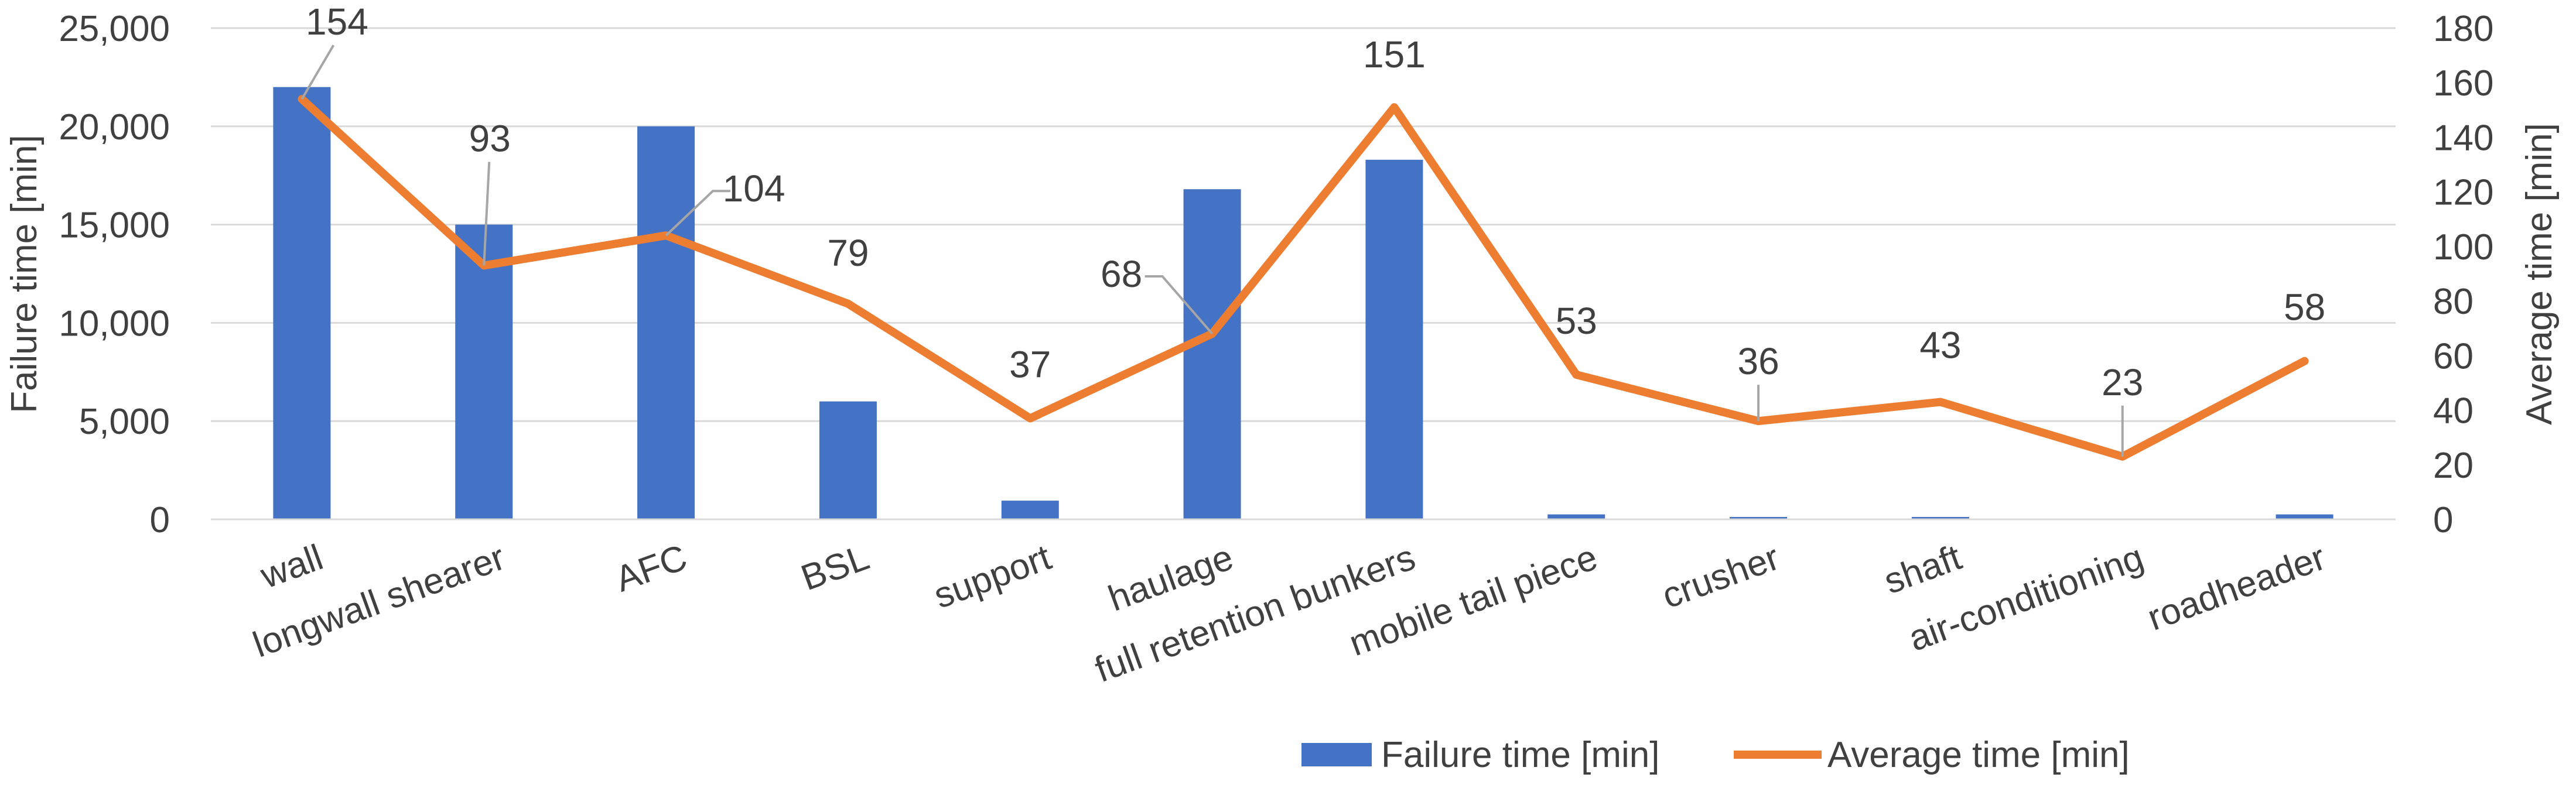  What do you see at coordinates (1576, 516) in the screenshot?
I see `bar-mobile-tail-piece` at bounding box center [1576, 516].